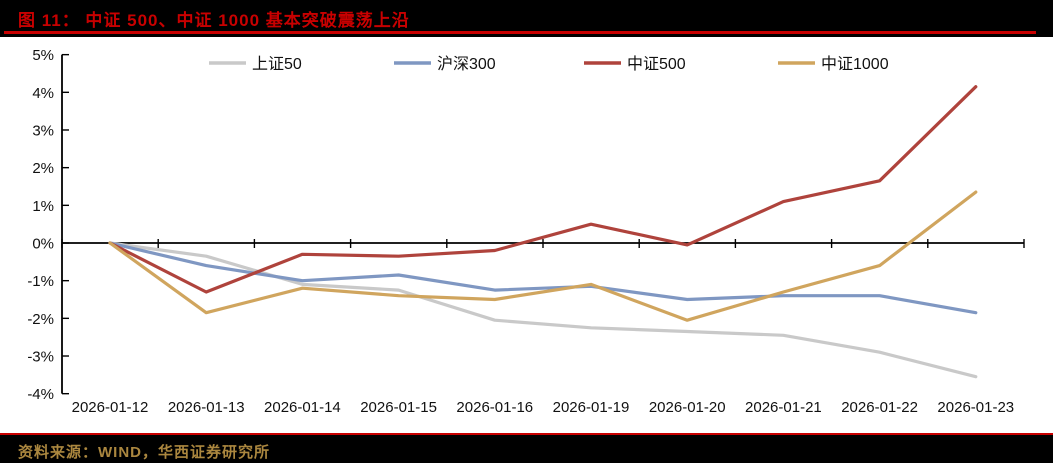  I want to click on y-tick-label: 0%, so click(43, 244).